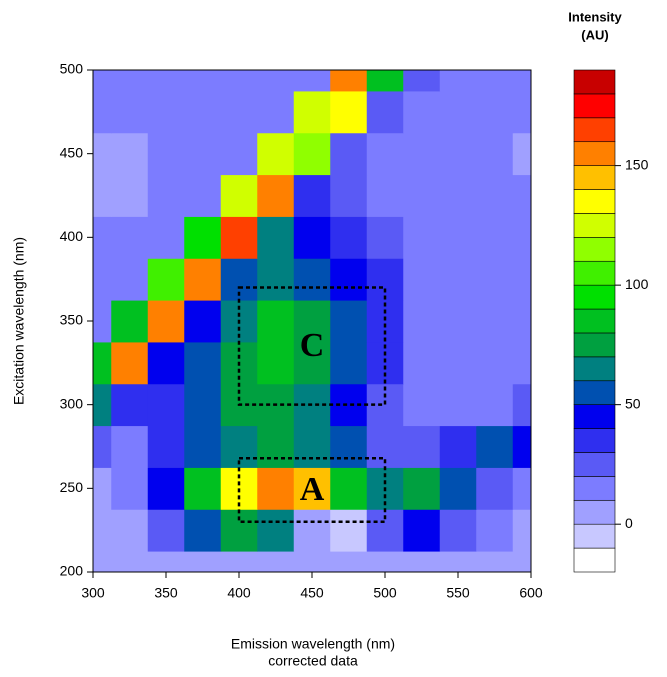 This screenshot has height=677, width=667. Describe the element at coordinates (93, 593) in the screenshot. I see `x-tick-label: 300` at that location.